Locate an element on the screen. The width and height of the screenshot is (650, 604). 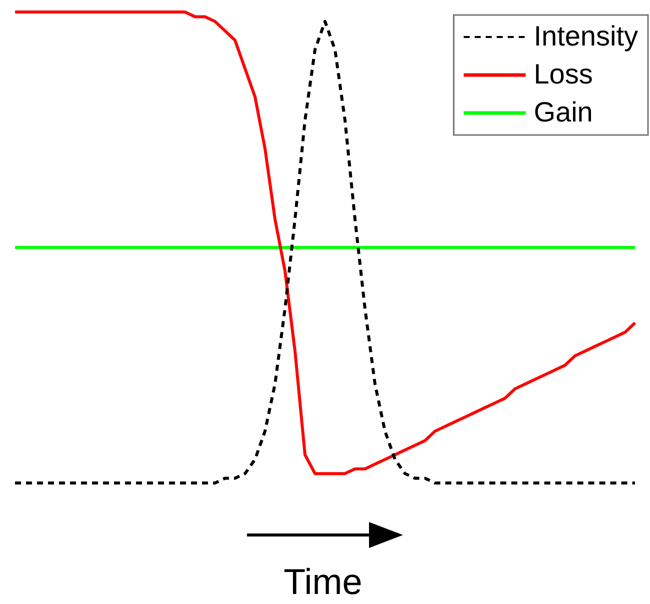
legend-label: Loss is located at coordinates (563, 74).